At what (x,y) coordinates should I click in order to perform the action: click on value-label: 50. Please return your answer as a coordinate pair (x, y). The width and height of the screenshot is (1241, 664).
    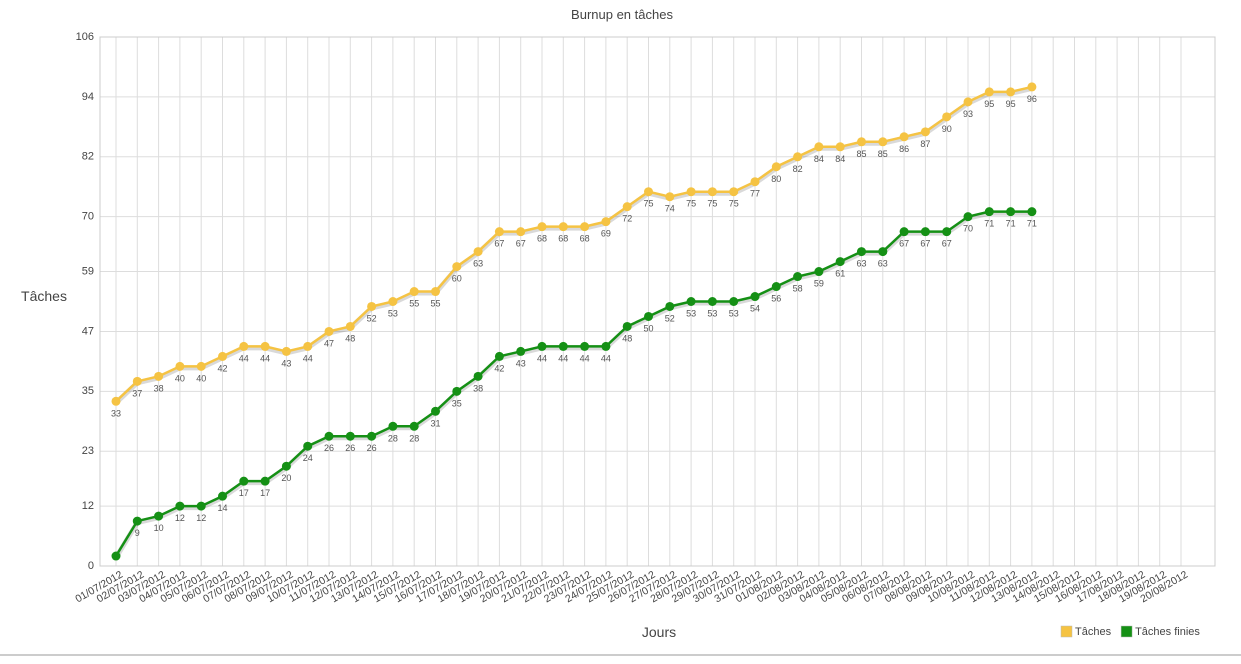
    Looking at the image, I should click on (648, 328).